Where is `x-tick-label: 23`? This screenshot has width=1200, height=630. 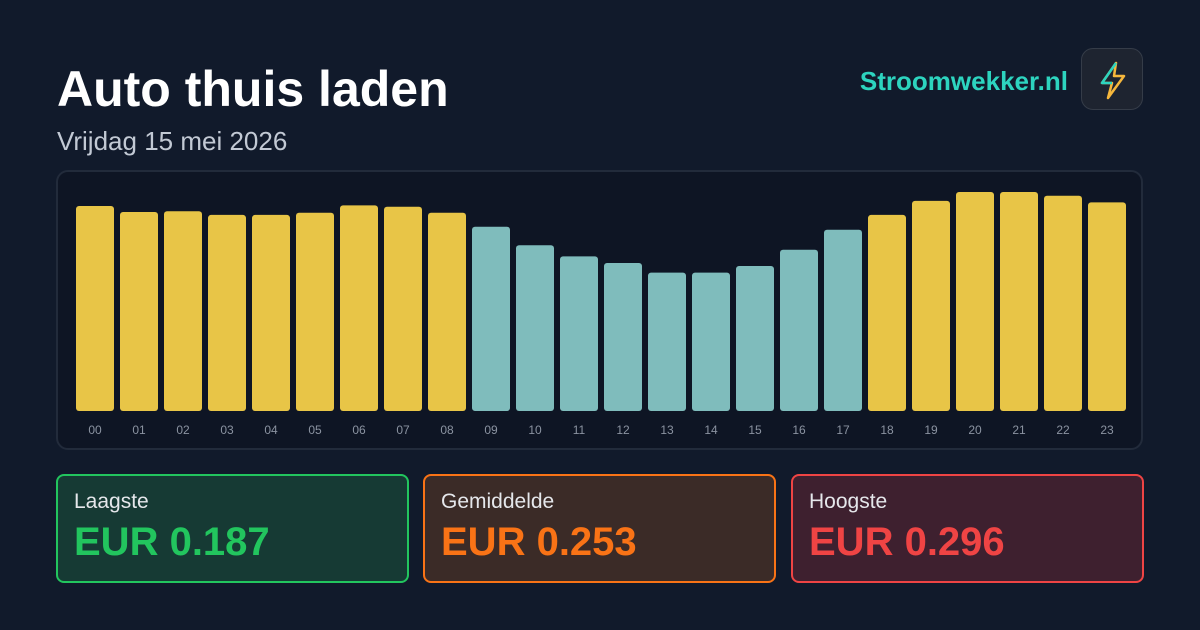
x-tick-label: 23 is located at coordinates (1107, 430).